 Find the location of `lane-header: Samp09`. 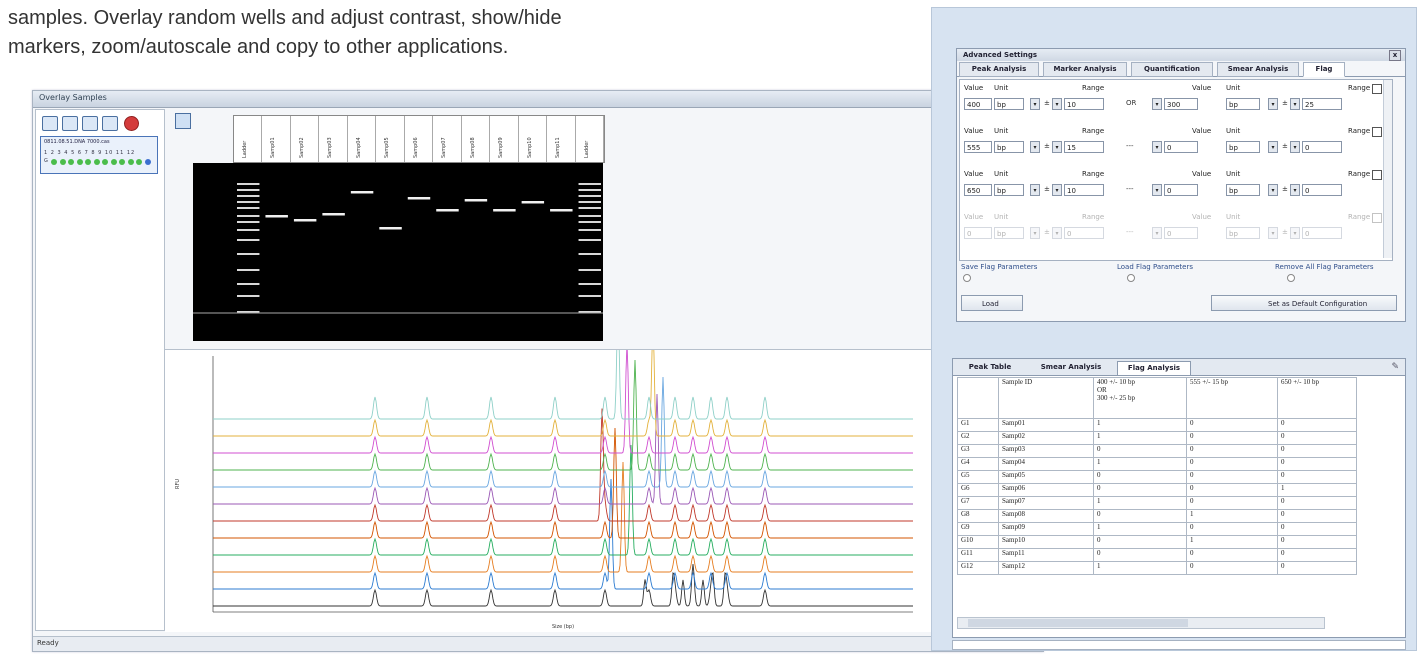

lane-header: Samp09 is located at coordinates (504, 139).